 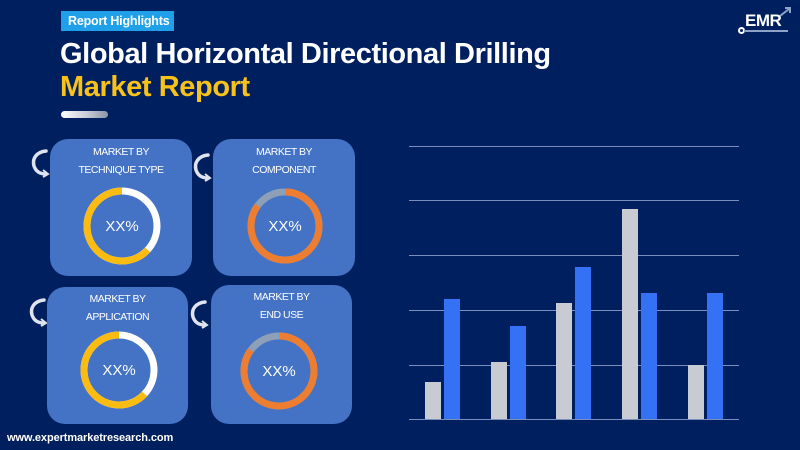 I want to click on card-component: MARKET BY COMPONENT XX%, so click(x=284, y=207).